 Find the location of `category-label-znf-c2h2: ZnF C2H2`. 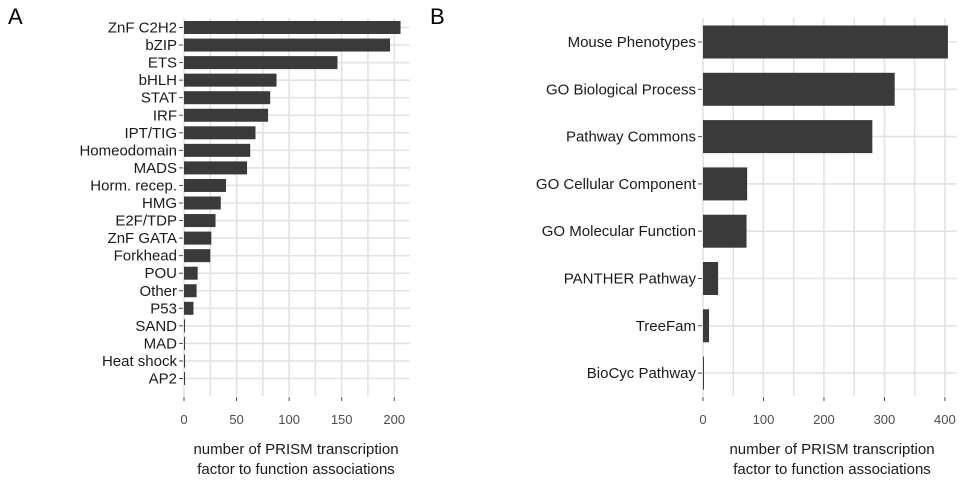

category-label-znf-c2h2: ZnF C2H2 is located at coordinates (142, 28).